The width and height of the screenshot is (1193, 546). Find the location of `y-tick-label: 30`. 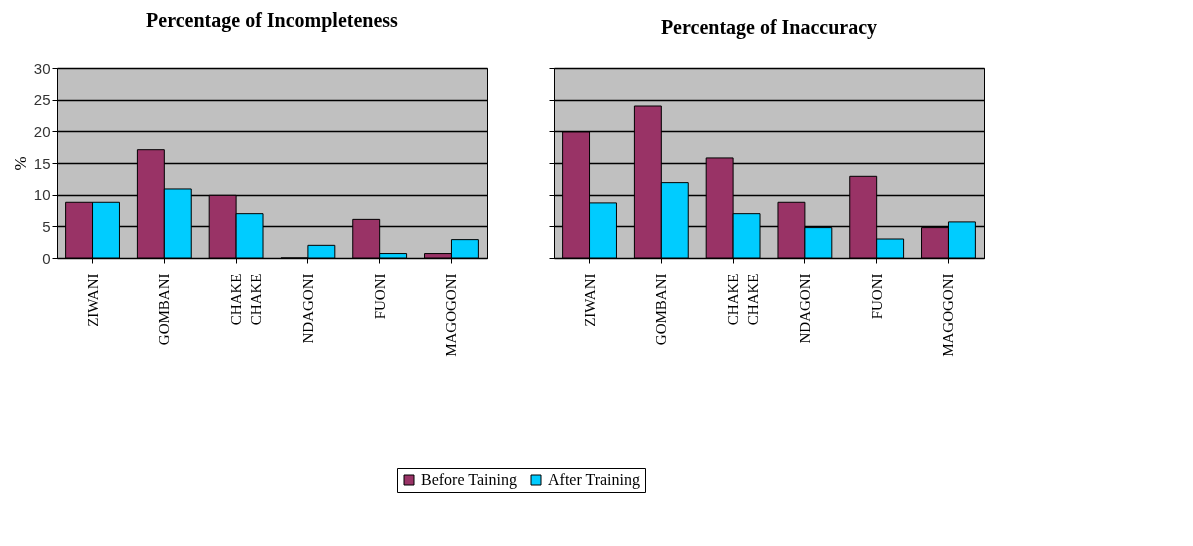

y-tick-label: 30 is located at coordinates (42, 68).